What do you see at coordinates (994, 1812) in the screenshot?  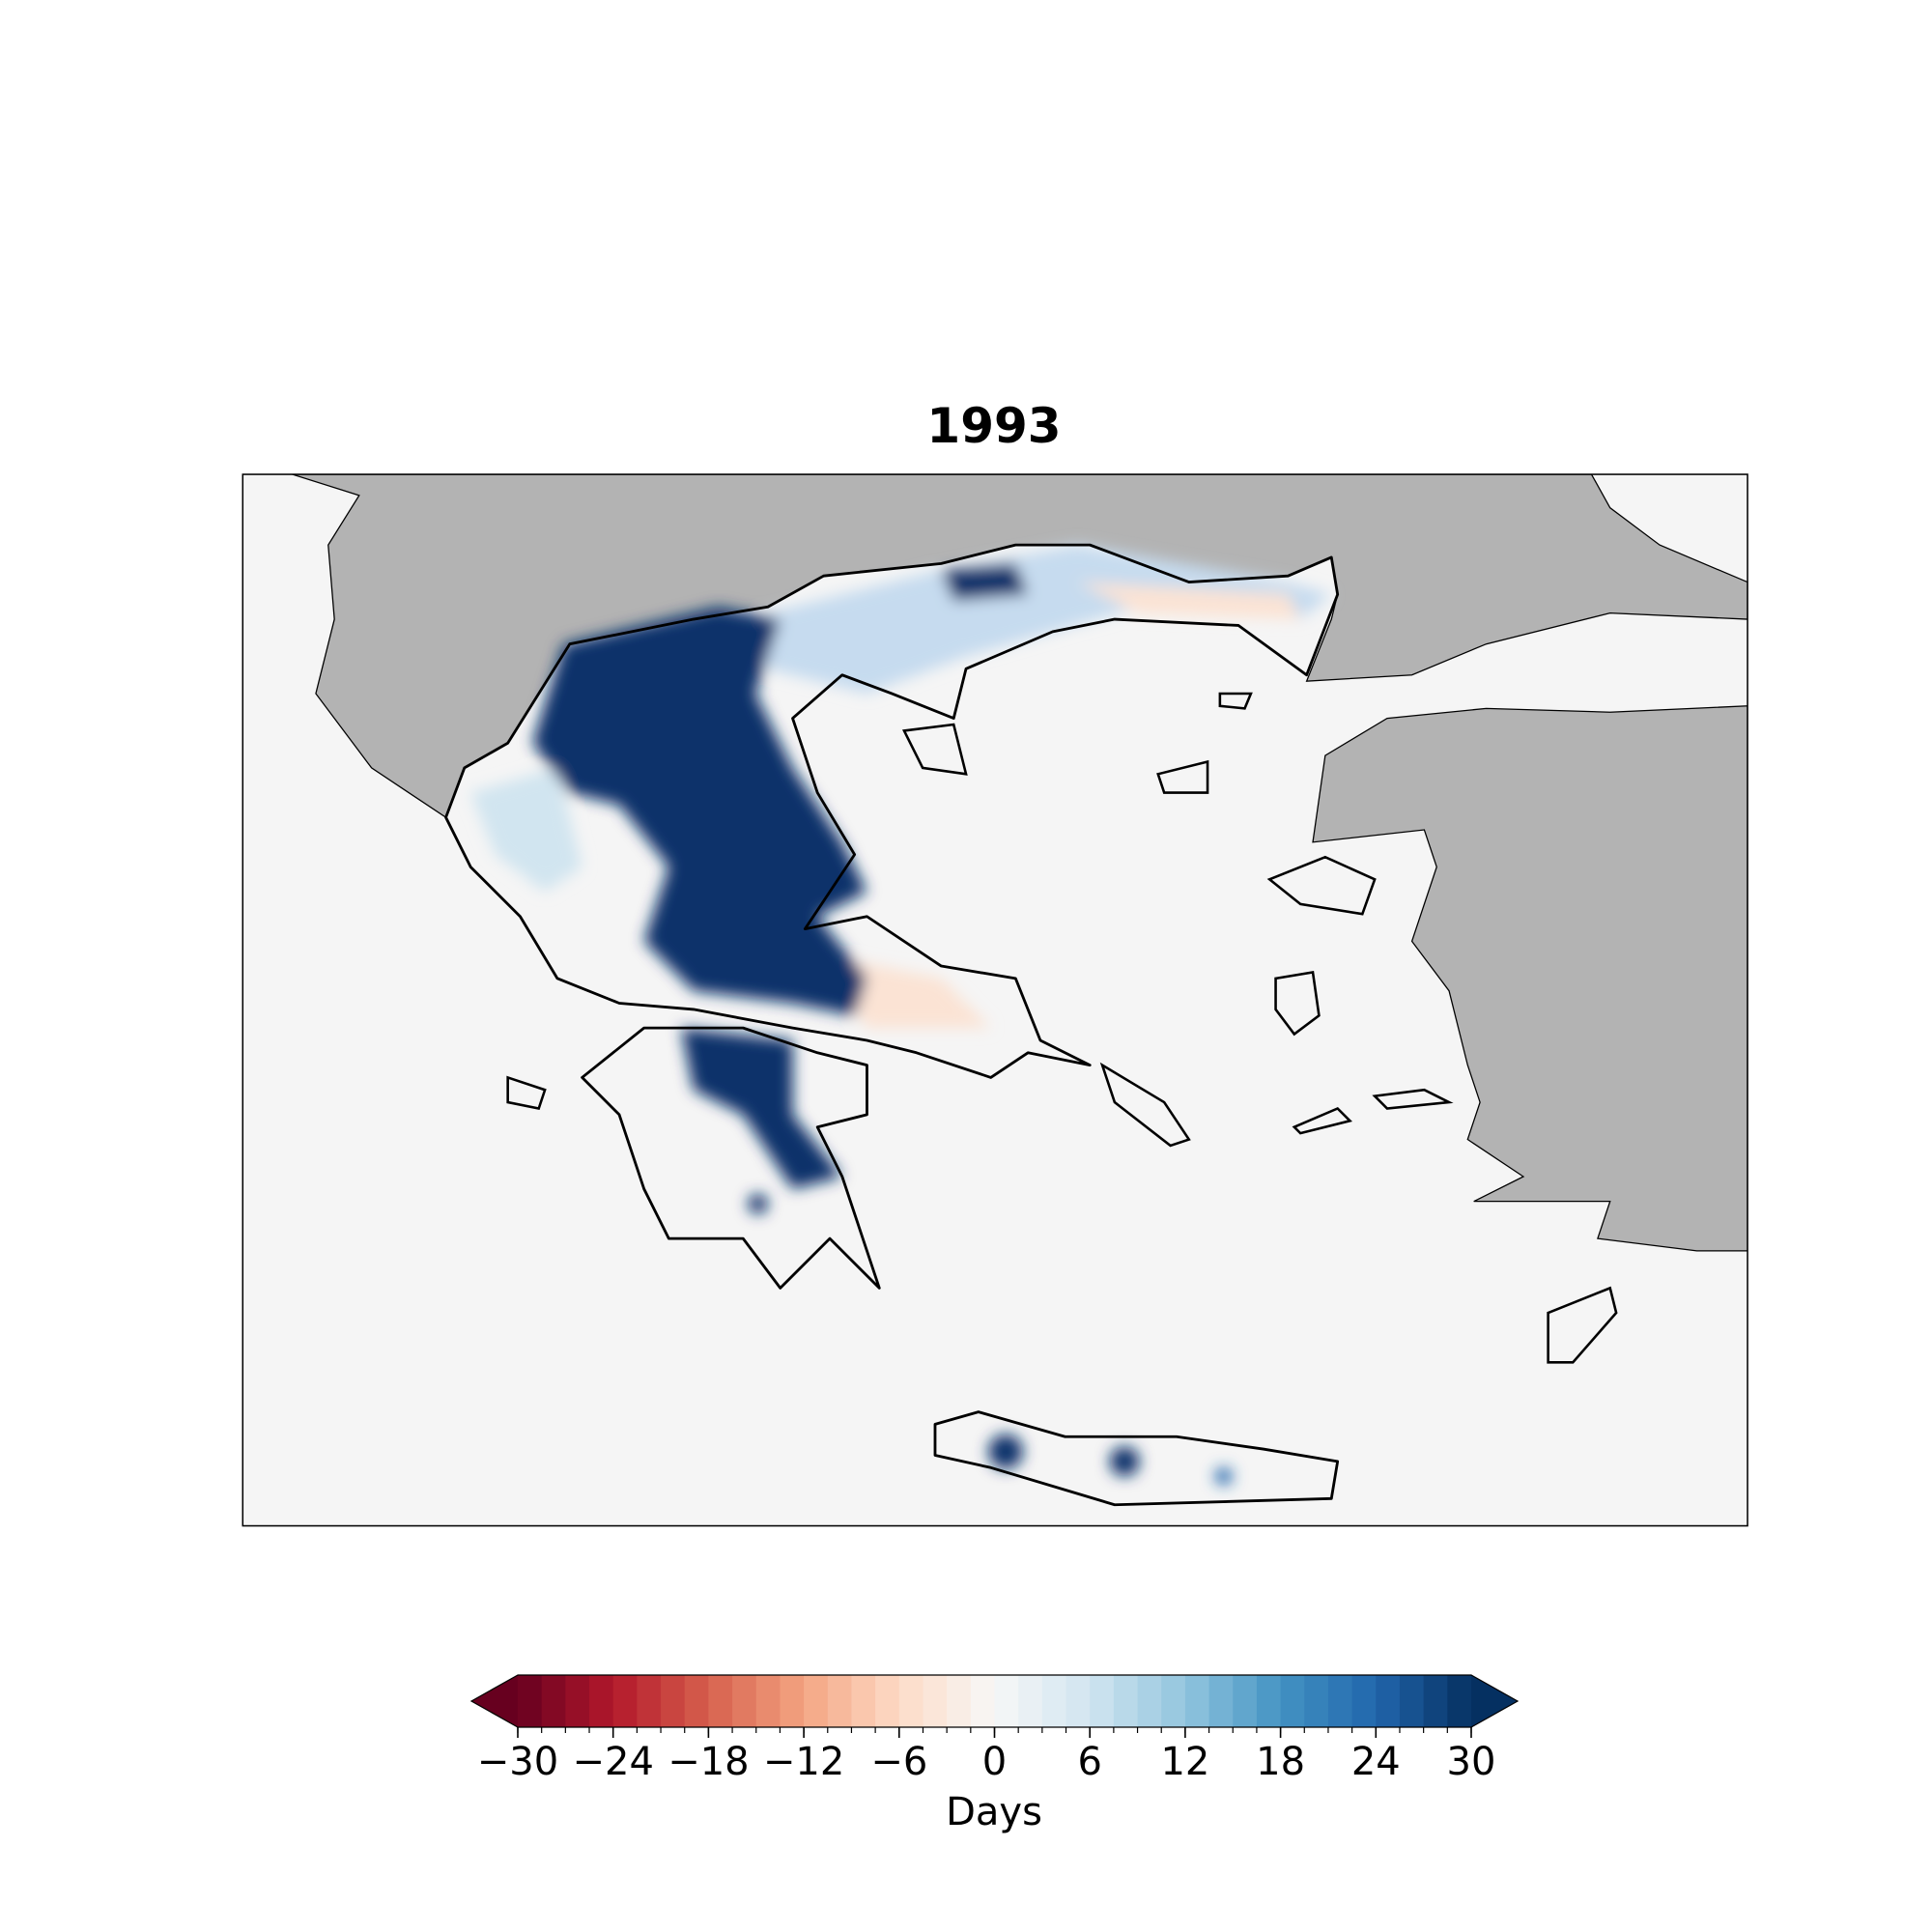 I see `colorbar-label: Days` at bounding box center [994, 1812].